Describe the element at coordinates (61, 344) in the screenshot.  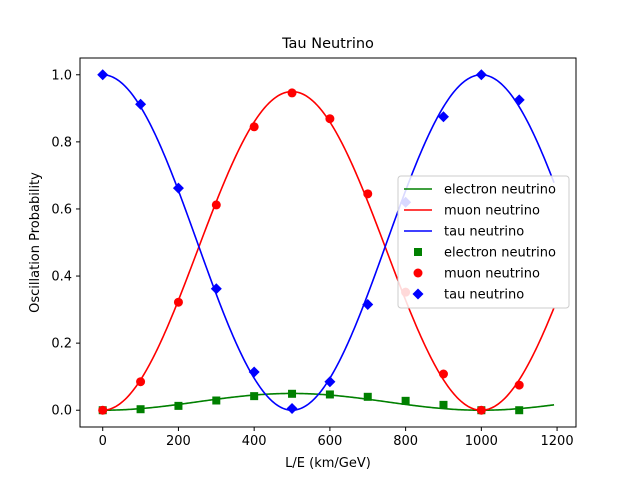
I see `y-tick-label: 0.2` at that location.